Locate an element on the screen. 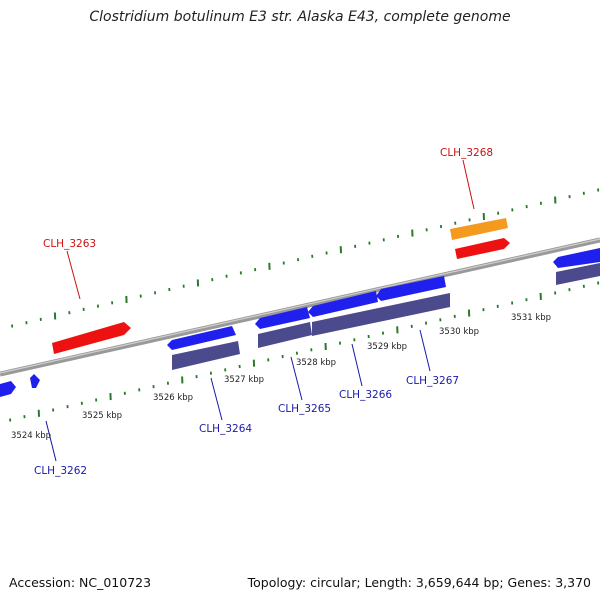 Image resolution: width=600 pixels, height=600 pixels. scale-label-3525: 3525 kbp is located at coordinates (102, 416).